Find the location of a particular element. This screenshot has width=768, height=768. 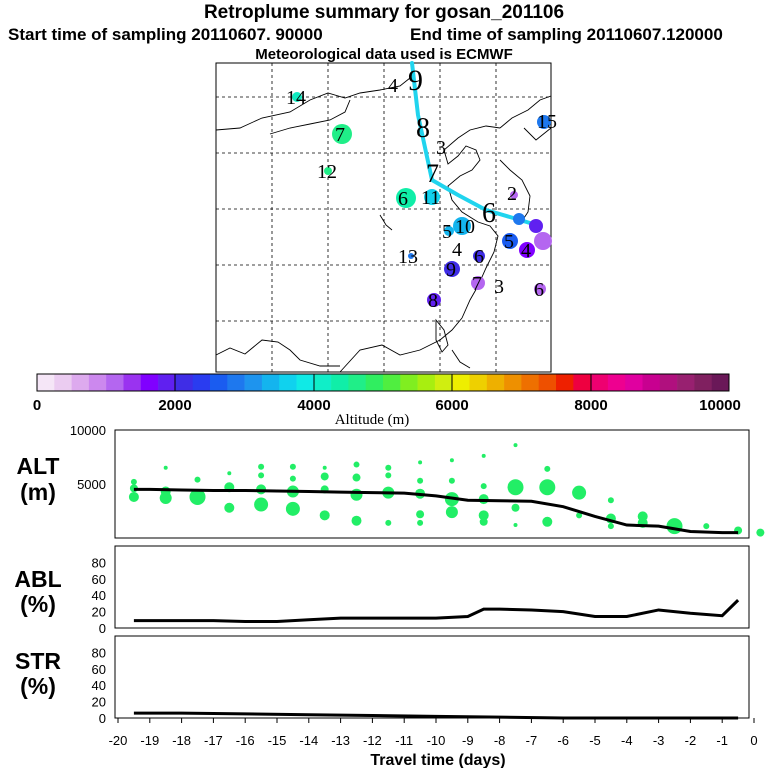

alt-ylabel-unit: (m) is located at coordinates (38, 492).